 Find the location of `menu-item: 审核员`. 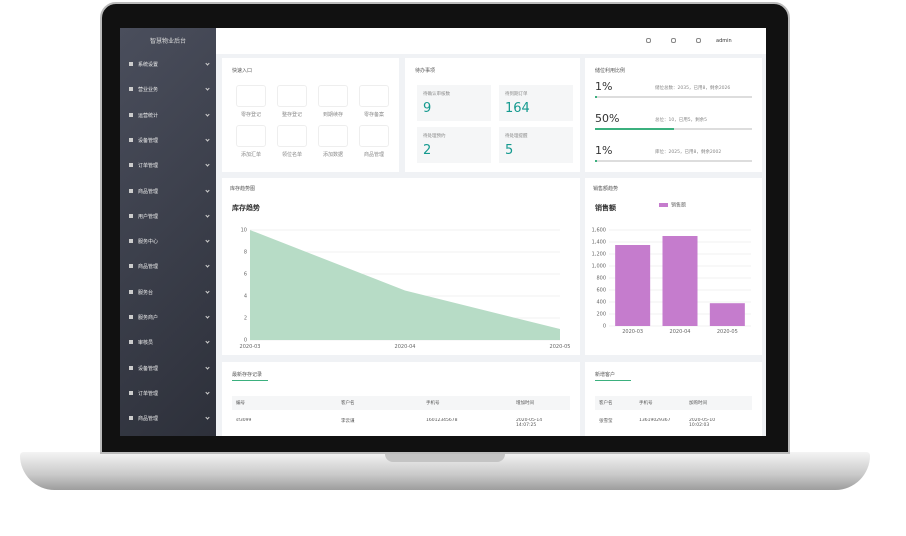

menu-item: 审核员 is located at coordinates (146, 343).